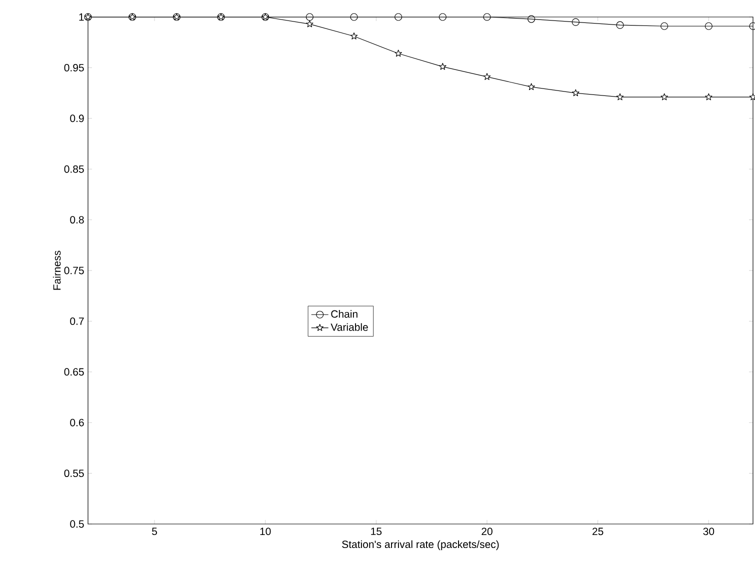  I want to click on y-tick-label: 0.9, so click(77, 118).